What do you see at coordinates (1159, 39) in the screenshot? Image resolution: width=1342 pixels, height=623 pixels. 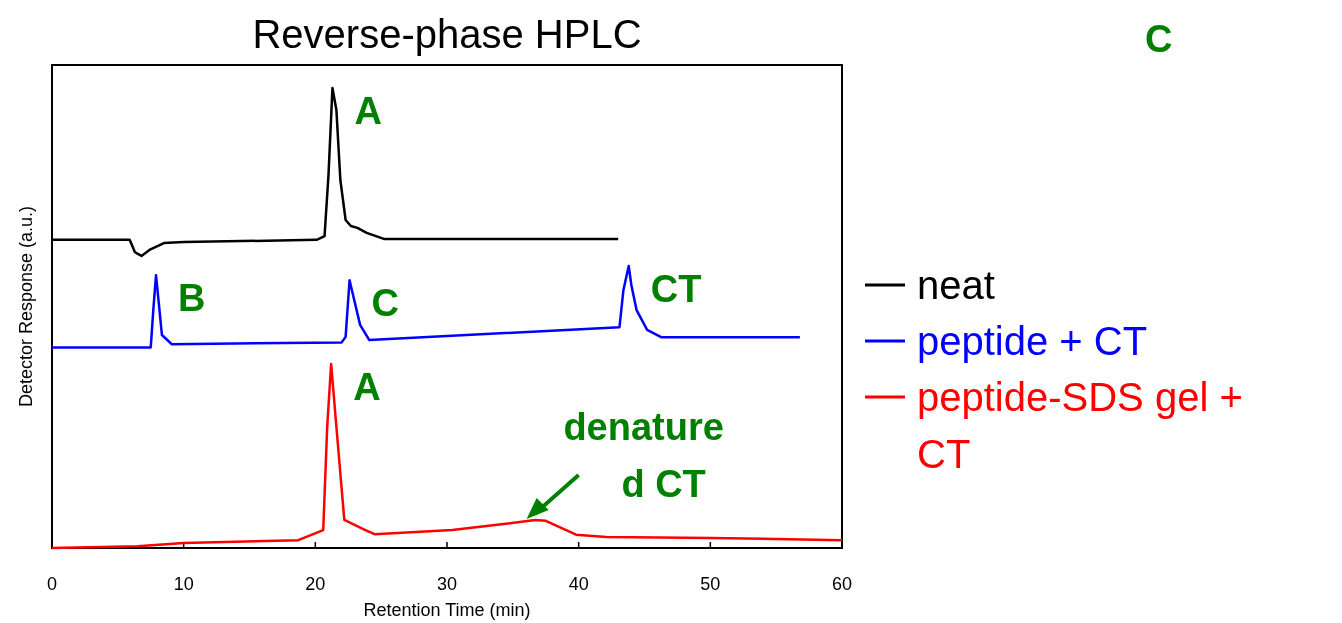 I see `text: C` at bounding box center [1159, 39].